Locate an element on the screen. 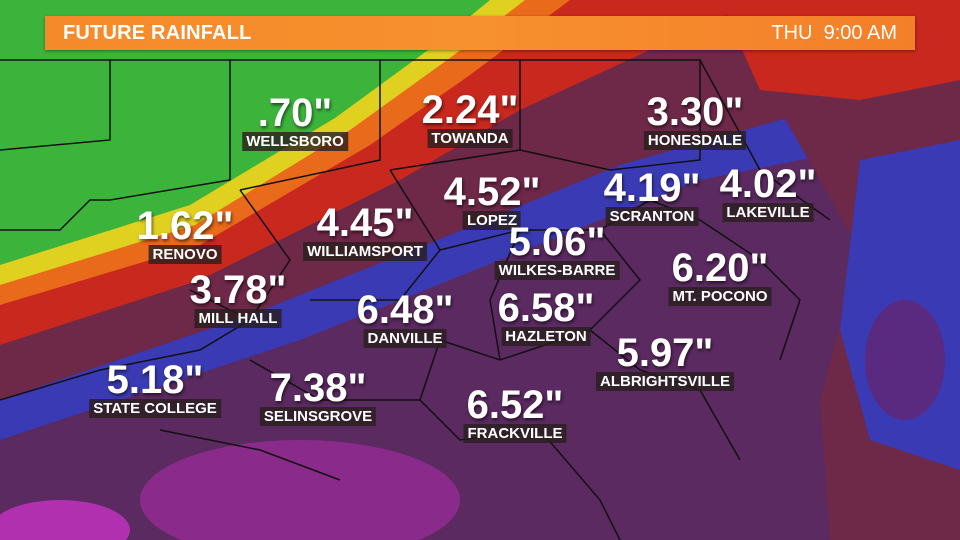 This screenshot has width=960, height=540. rainfall-label: 4.19" SCRANTON is located at coordinates (652, 196).